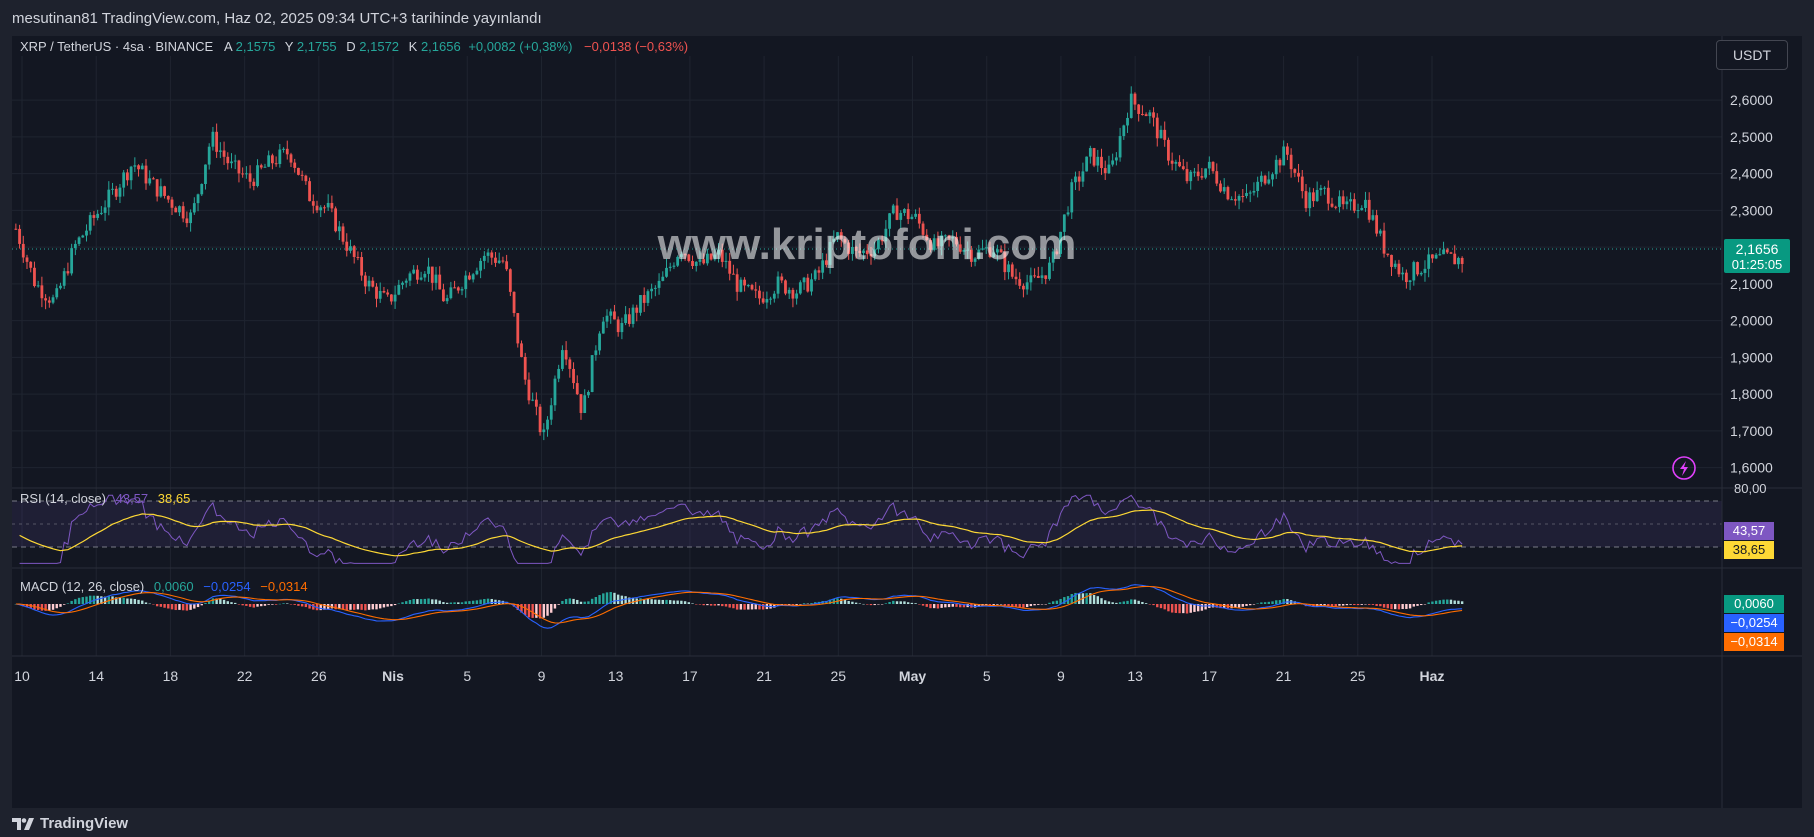 This screenshot has width=1814, height=837. I want to click on rsi-legend-title: RSI (14, close), so click(63, 498).